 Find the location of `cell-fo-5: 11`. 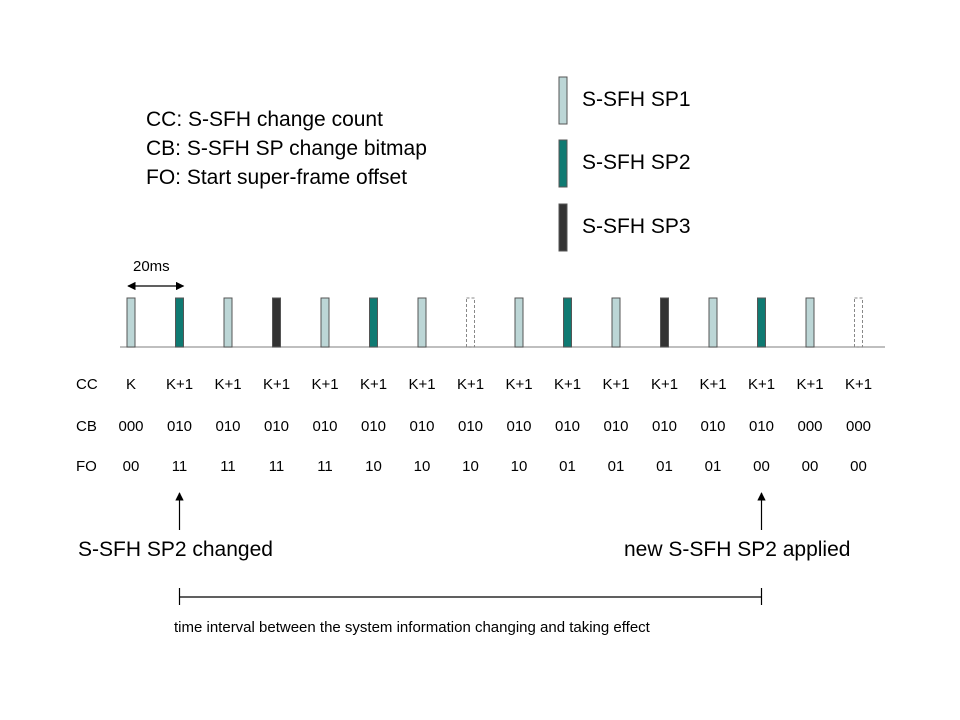

cell-fo-5: 11 is located at coordinates (325, 466).